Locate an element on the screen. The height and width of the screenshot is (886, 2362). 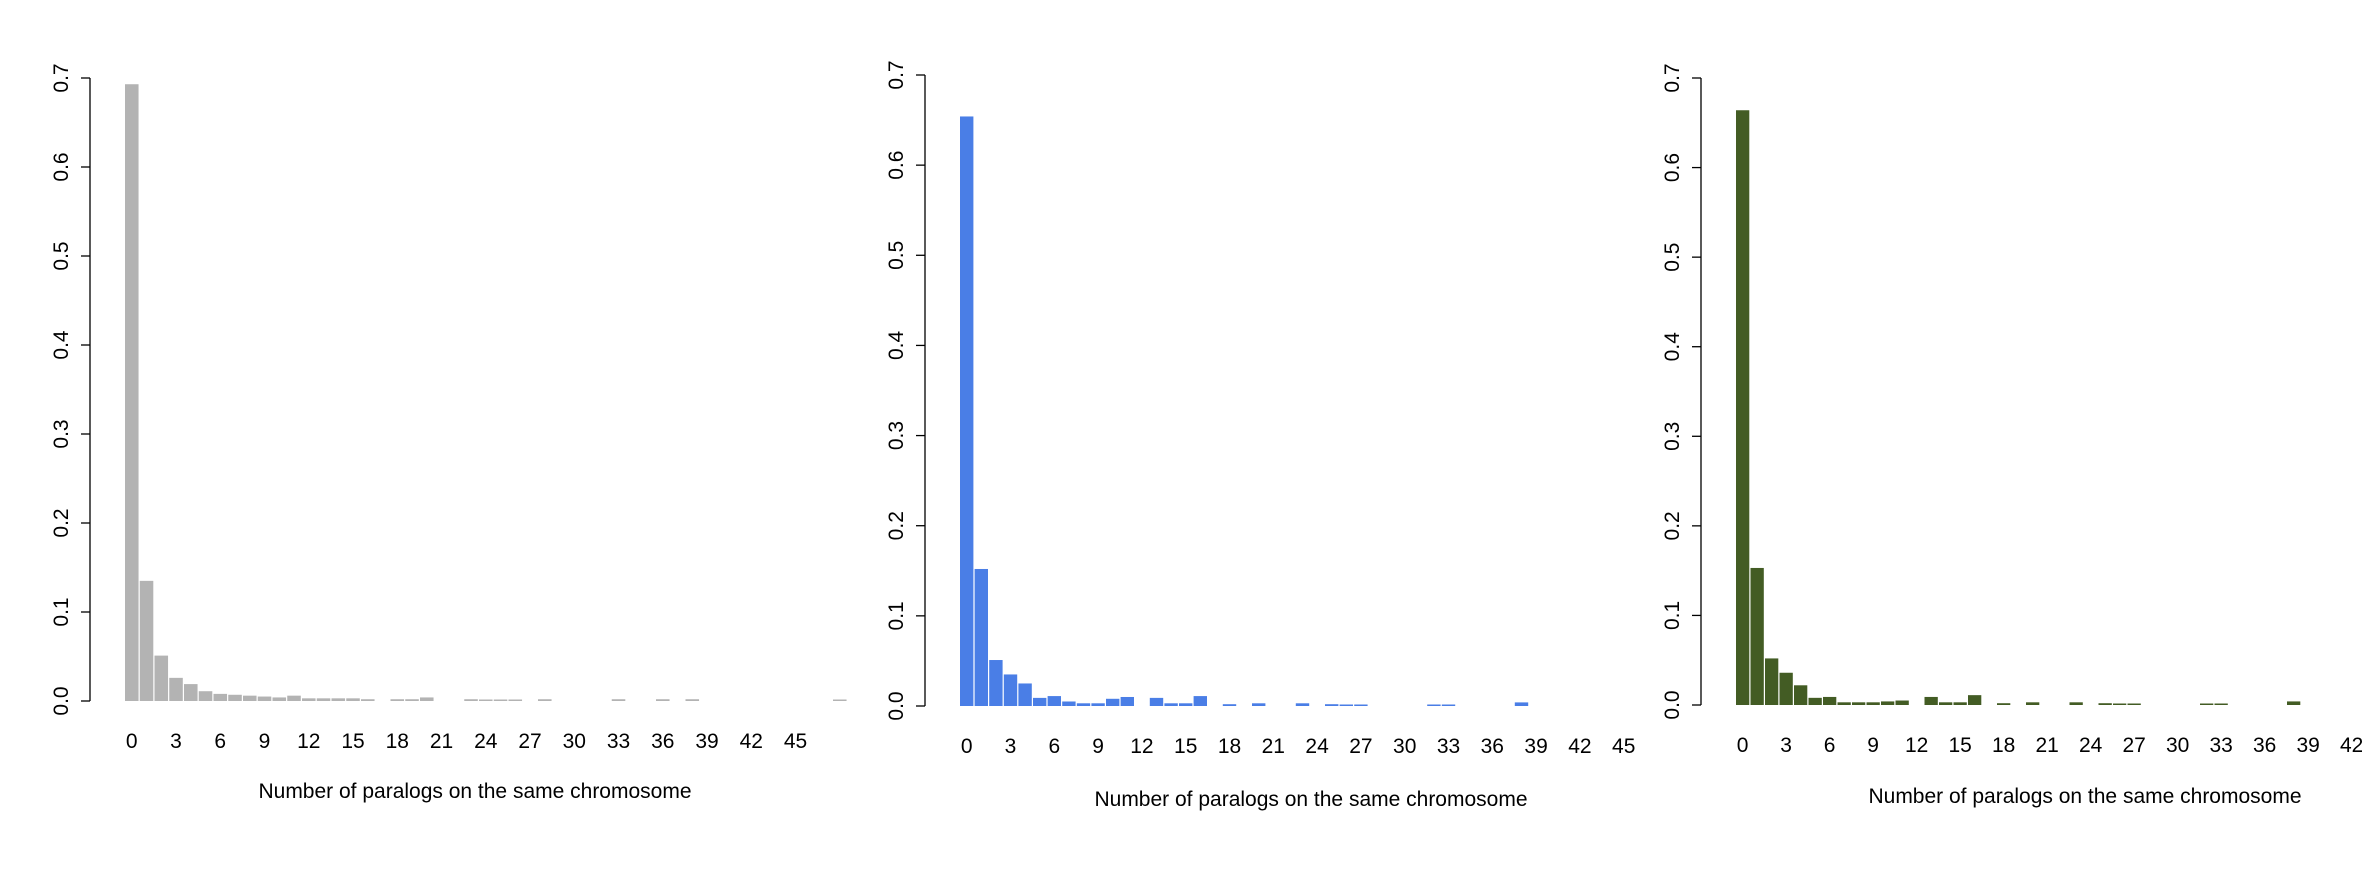
x-tick-label: 33 is located at coordinates (2220, 745).